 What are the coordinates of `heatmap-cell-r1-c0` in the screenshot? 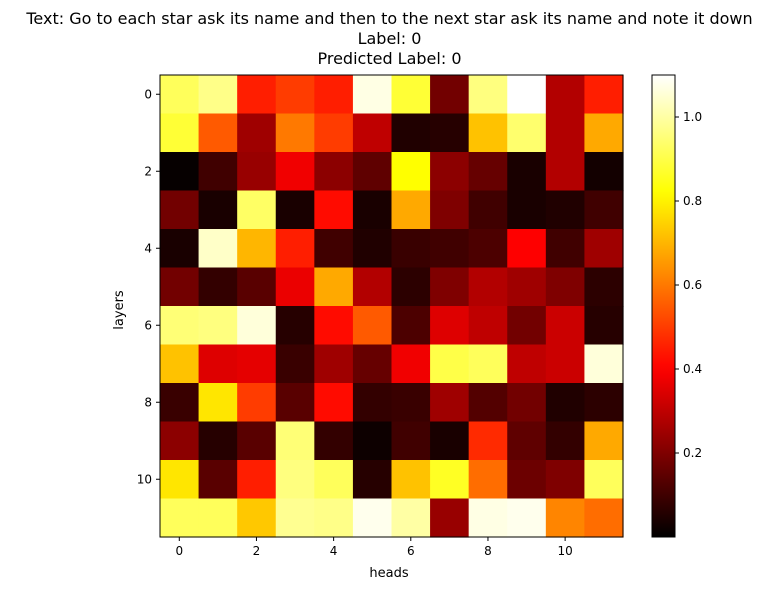 It's located at (180, 133).